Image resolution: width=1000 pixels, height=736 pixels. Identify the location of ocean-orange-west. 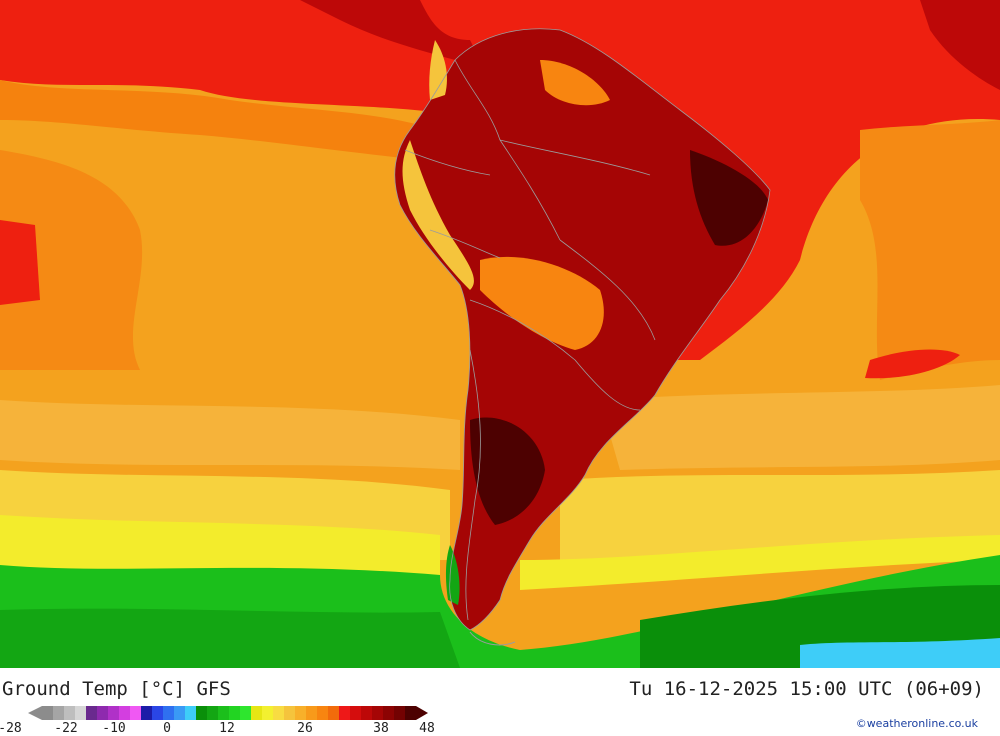
(71, 260).